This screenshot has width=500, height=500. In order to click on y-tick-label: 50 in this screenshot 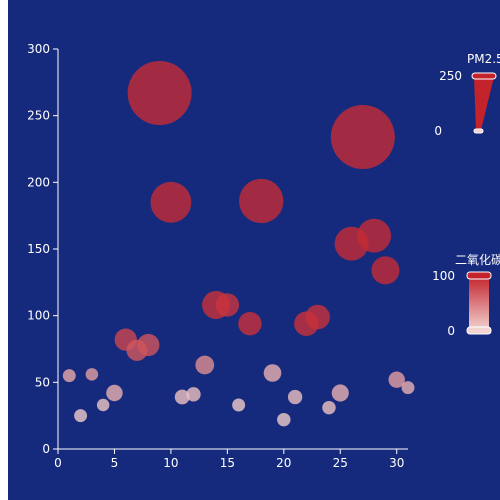, I will do `click(42, 382)`.